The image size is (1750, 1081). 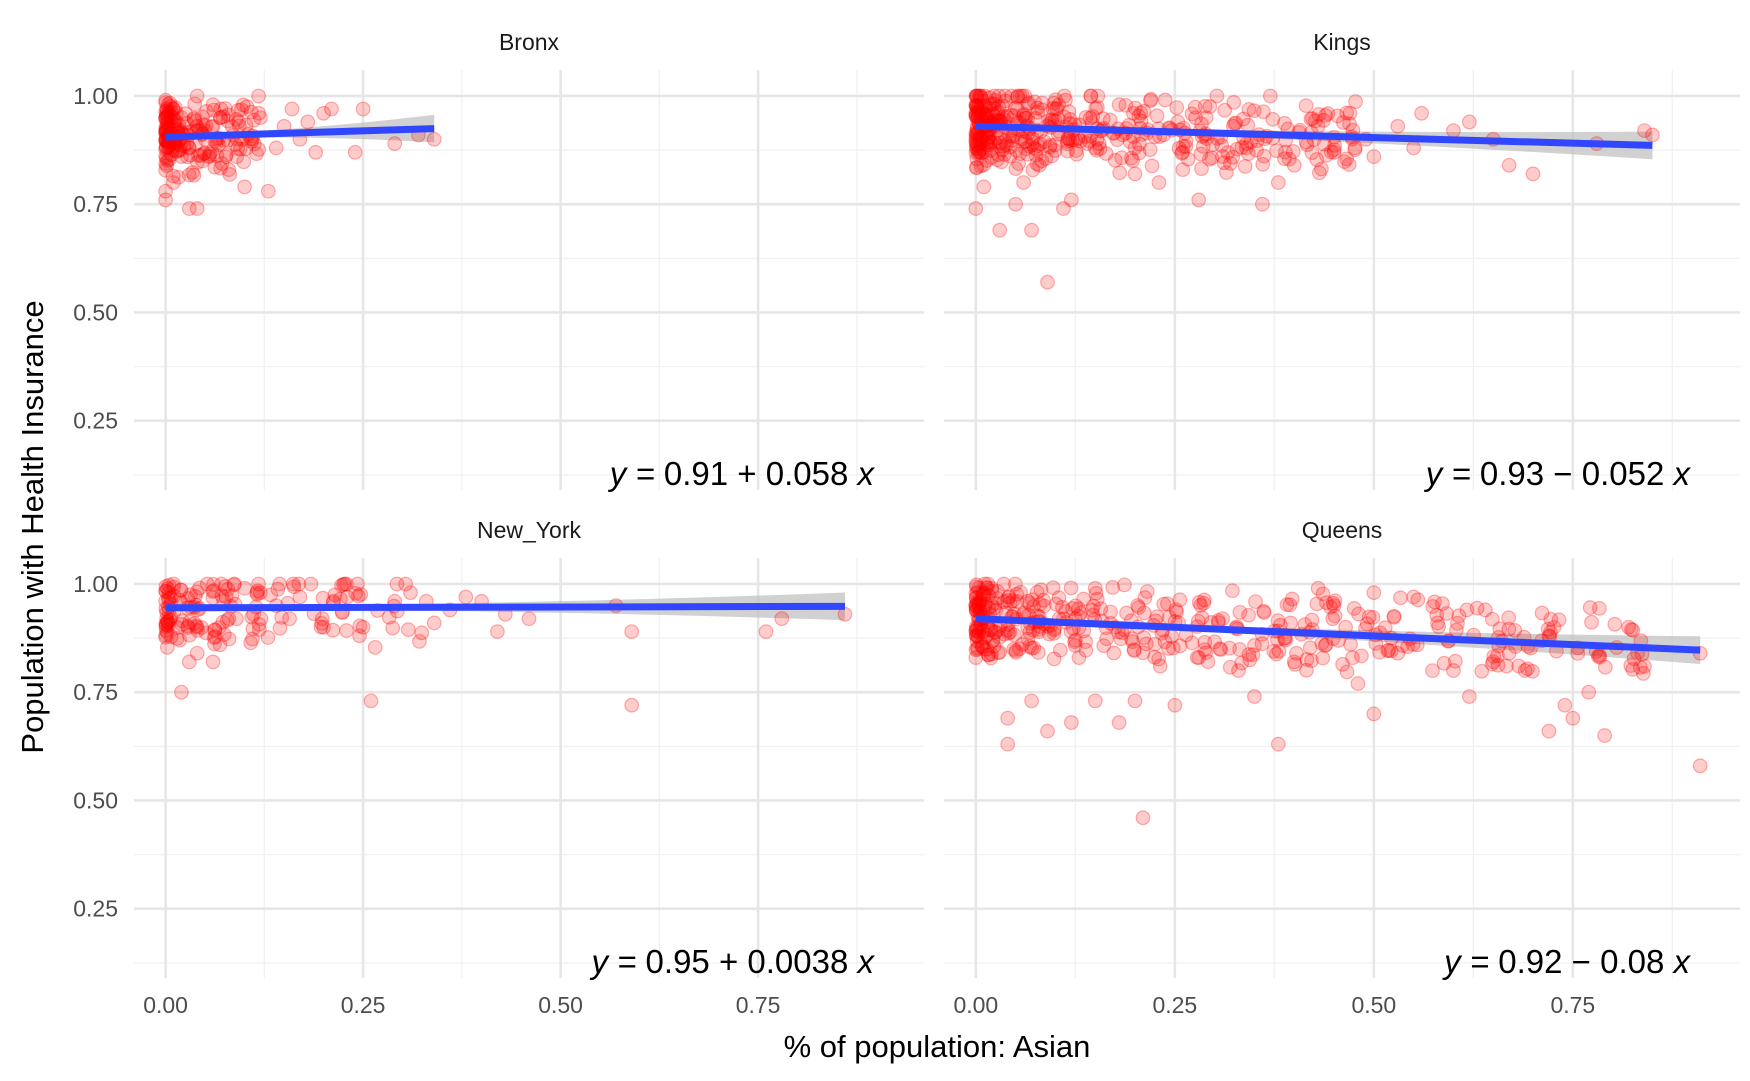 I want to click on y-tick-label: 0.25, so click(x=95, y=909).